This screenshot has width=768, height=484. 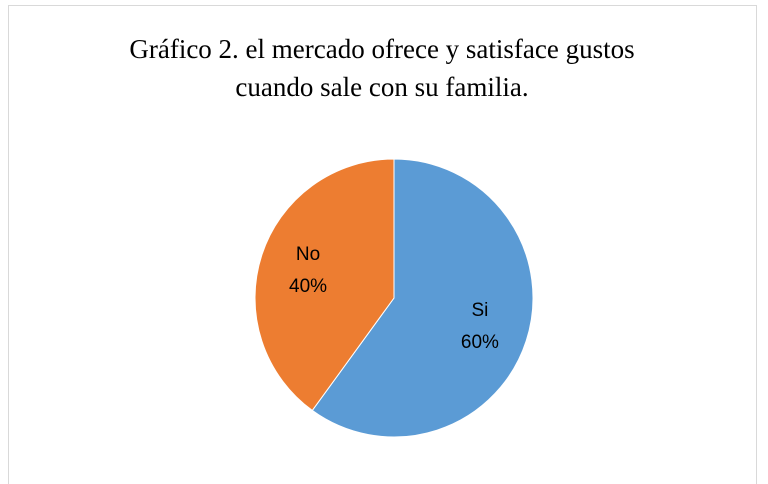 What do you see at coordinates (308, 286) in the screenshot?
I see `slice-value: 40%` at bounding box center [308, 286].